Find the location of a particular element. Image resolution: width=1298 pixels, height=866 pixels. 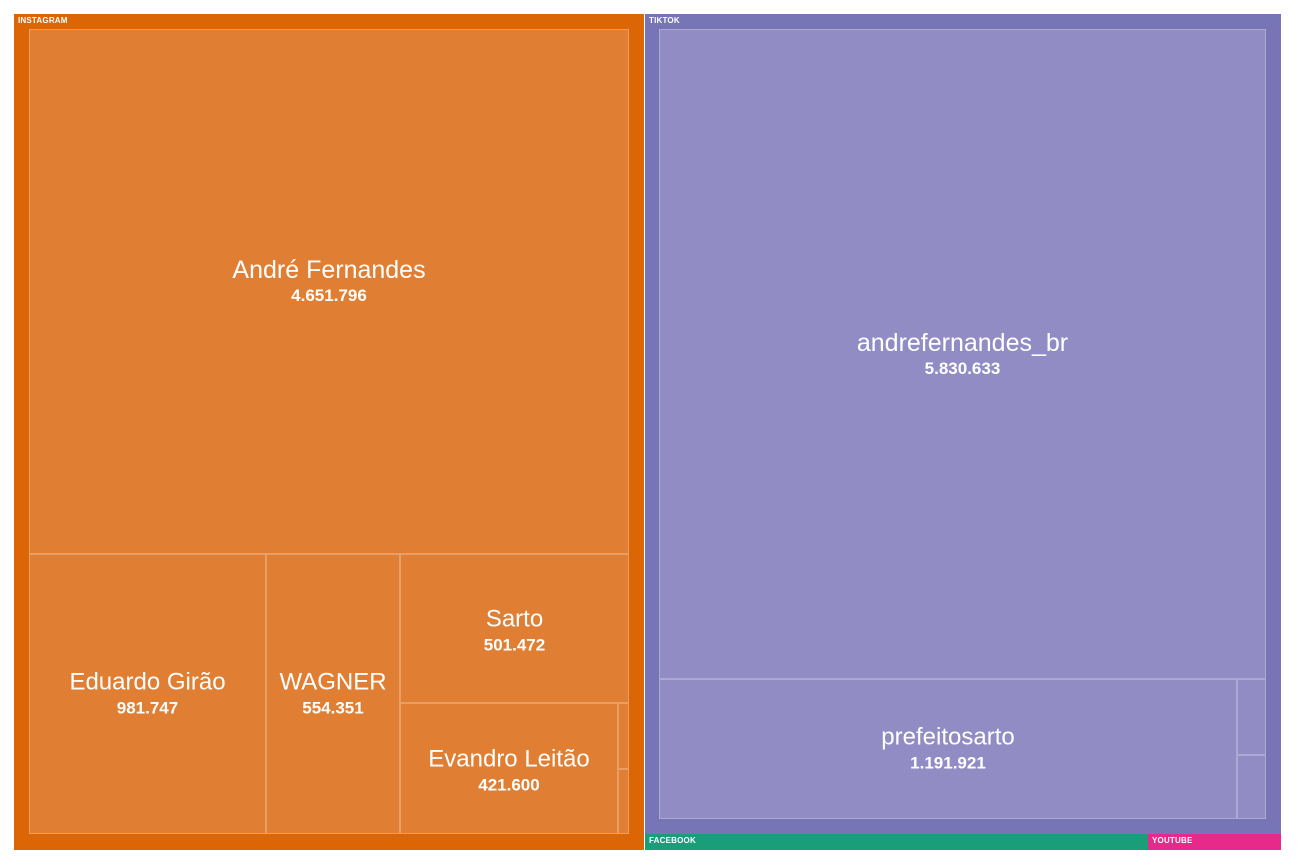

tile-text: Eduardo Girão 981.747 is located at coordinates (147, 694).